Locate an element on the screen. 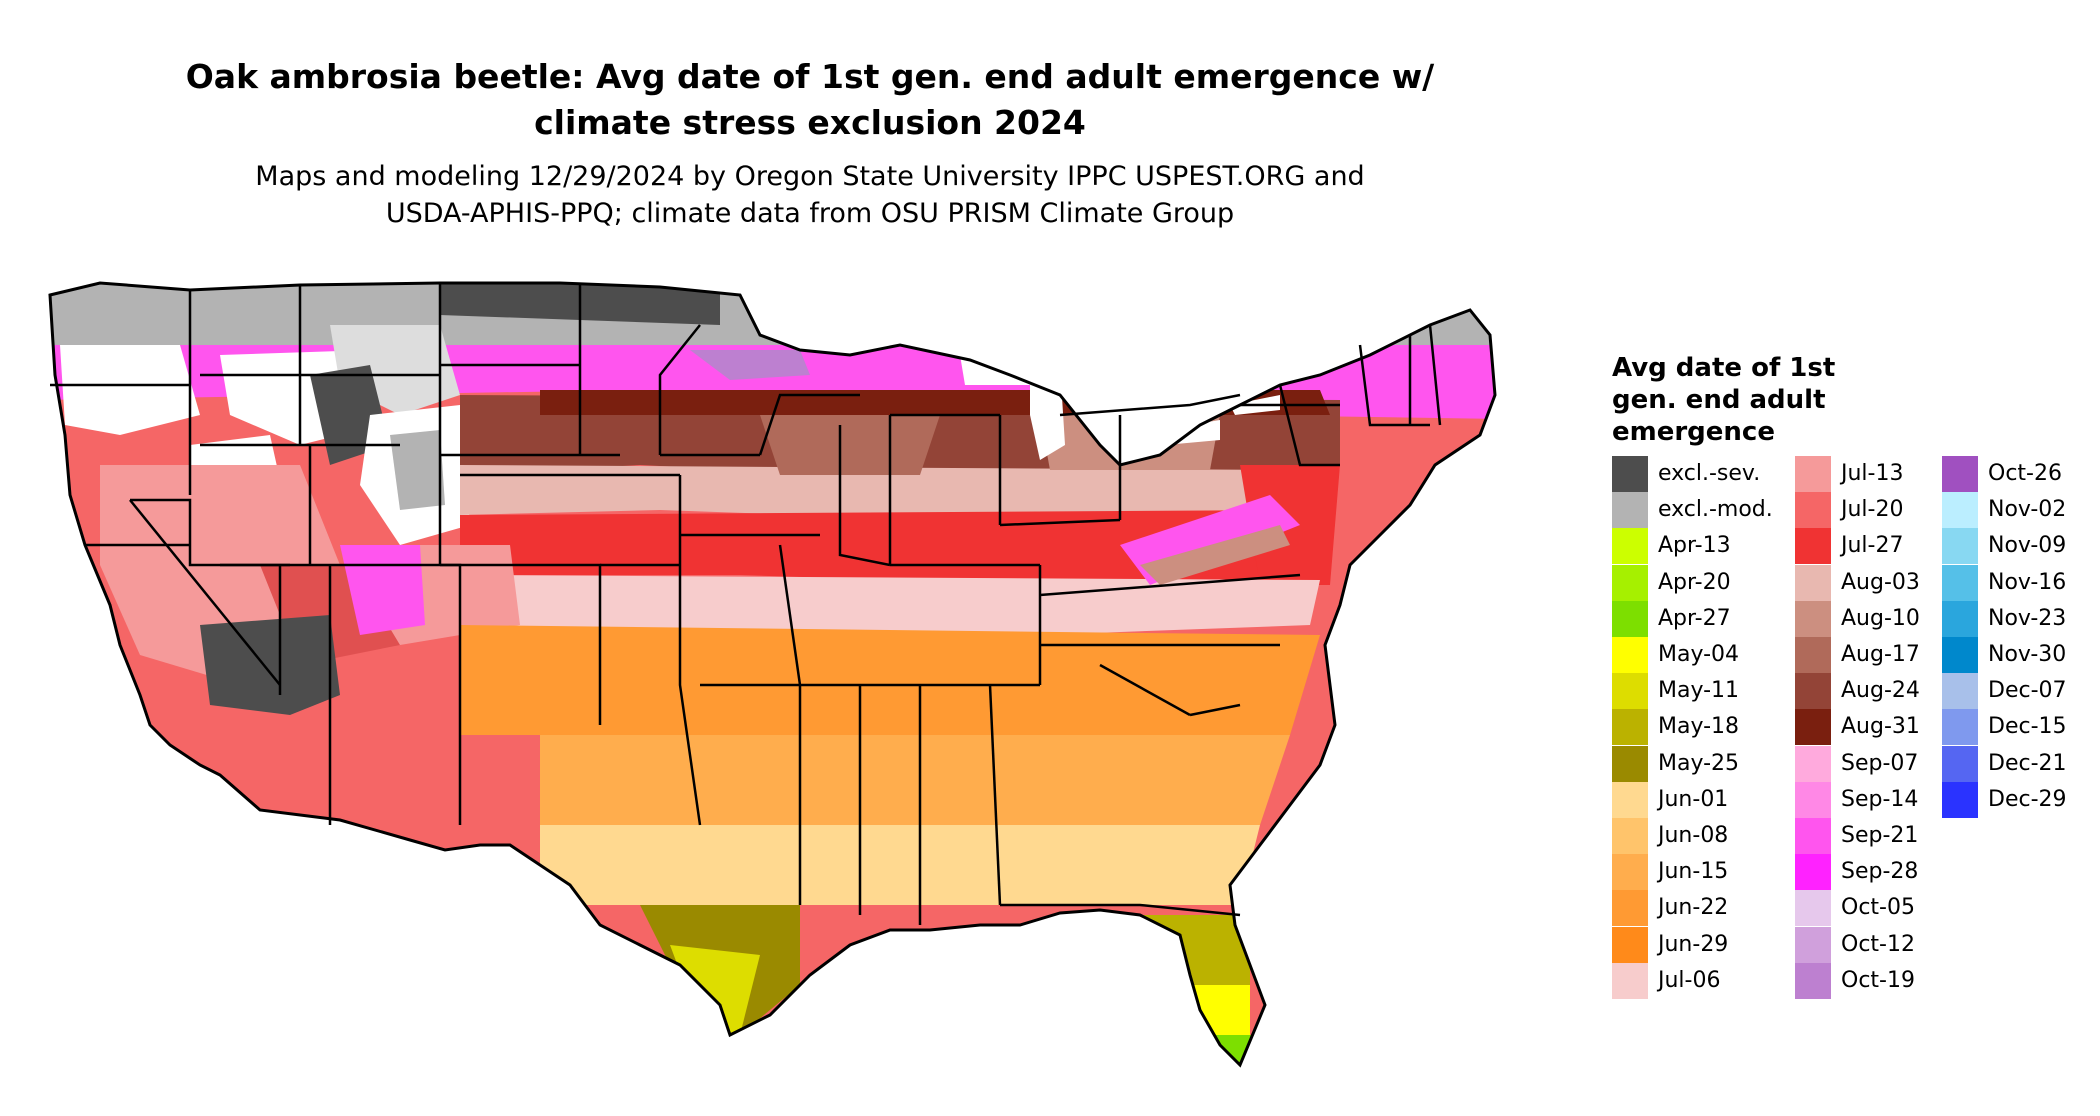 This screenshot has width=2100, height=1116. legend-label: Aug-24 is located at coordinates (1880, 690).